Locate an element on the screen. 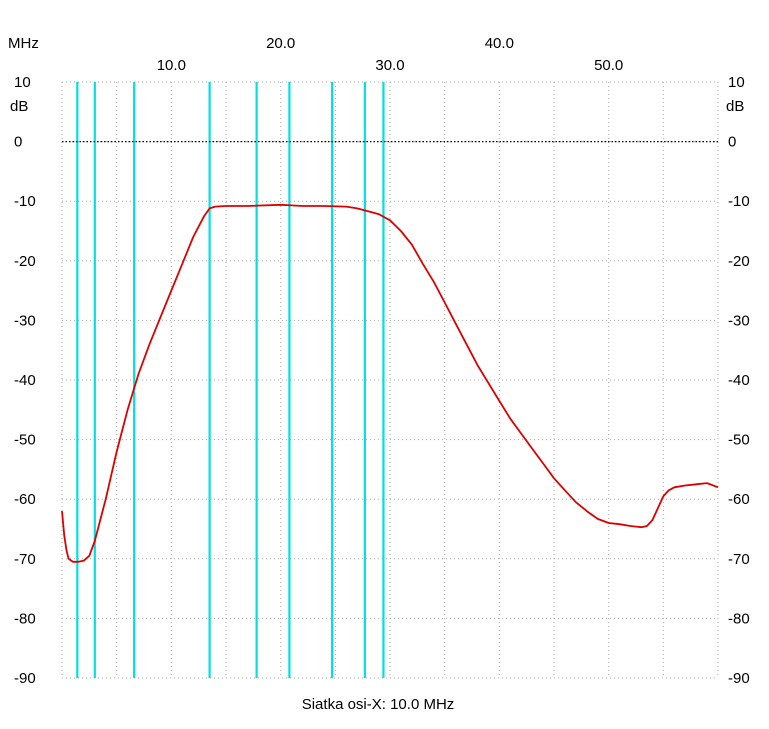  y-tick-label-left: -30 is located at coordinates (25, 320).